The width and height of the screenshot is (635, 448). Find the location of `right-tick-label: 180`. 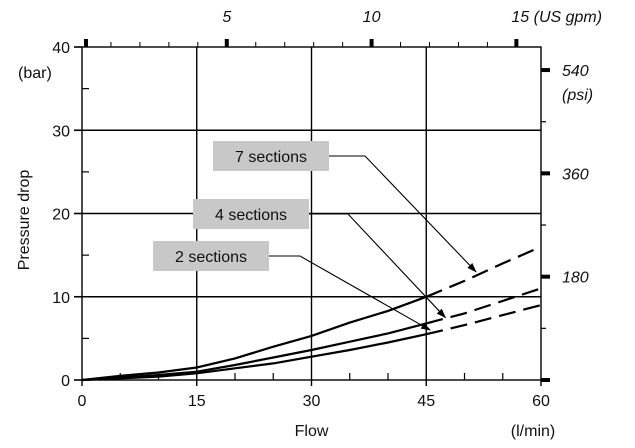

right-tick-label: 180 is located at coordinates (575, 278).